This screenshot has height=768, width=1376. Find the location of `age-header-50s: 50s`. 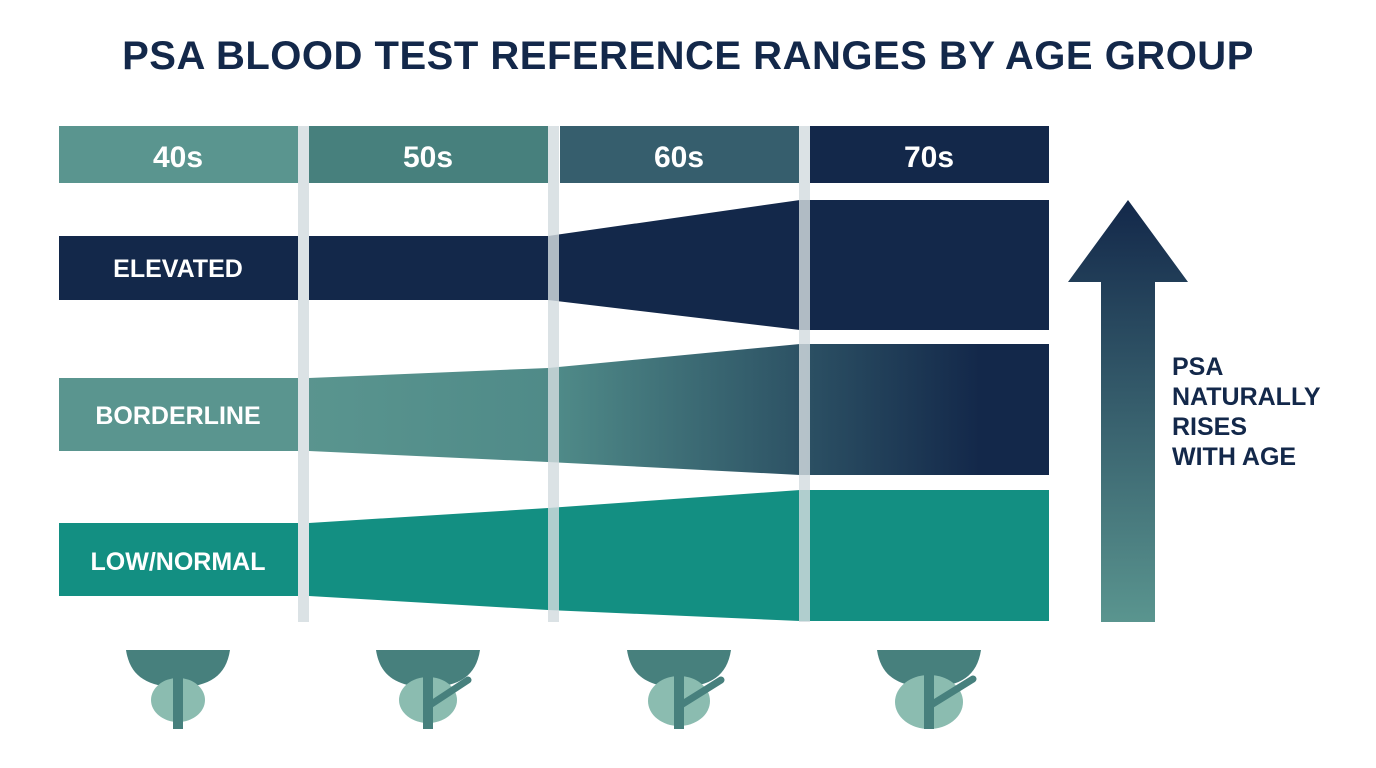

age-header-50s: 50s is located at coordinates (428, 154).